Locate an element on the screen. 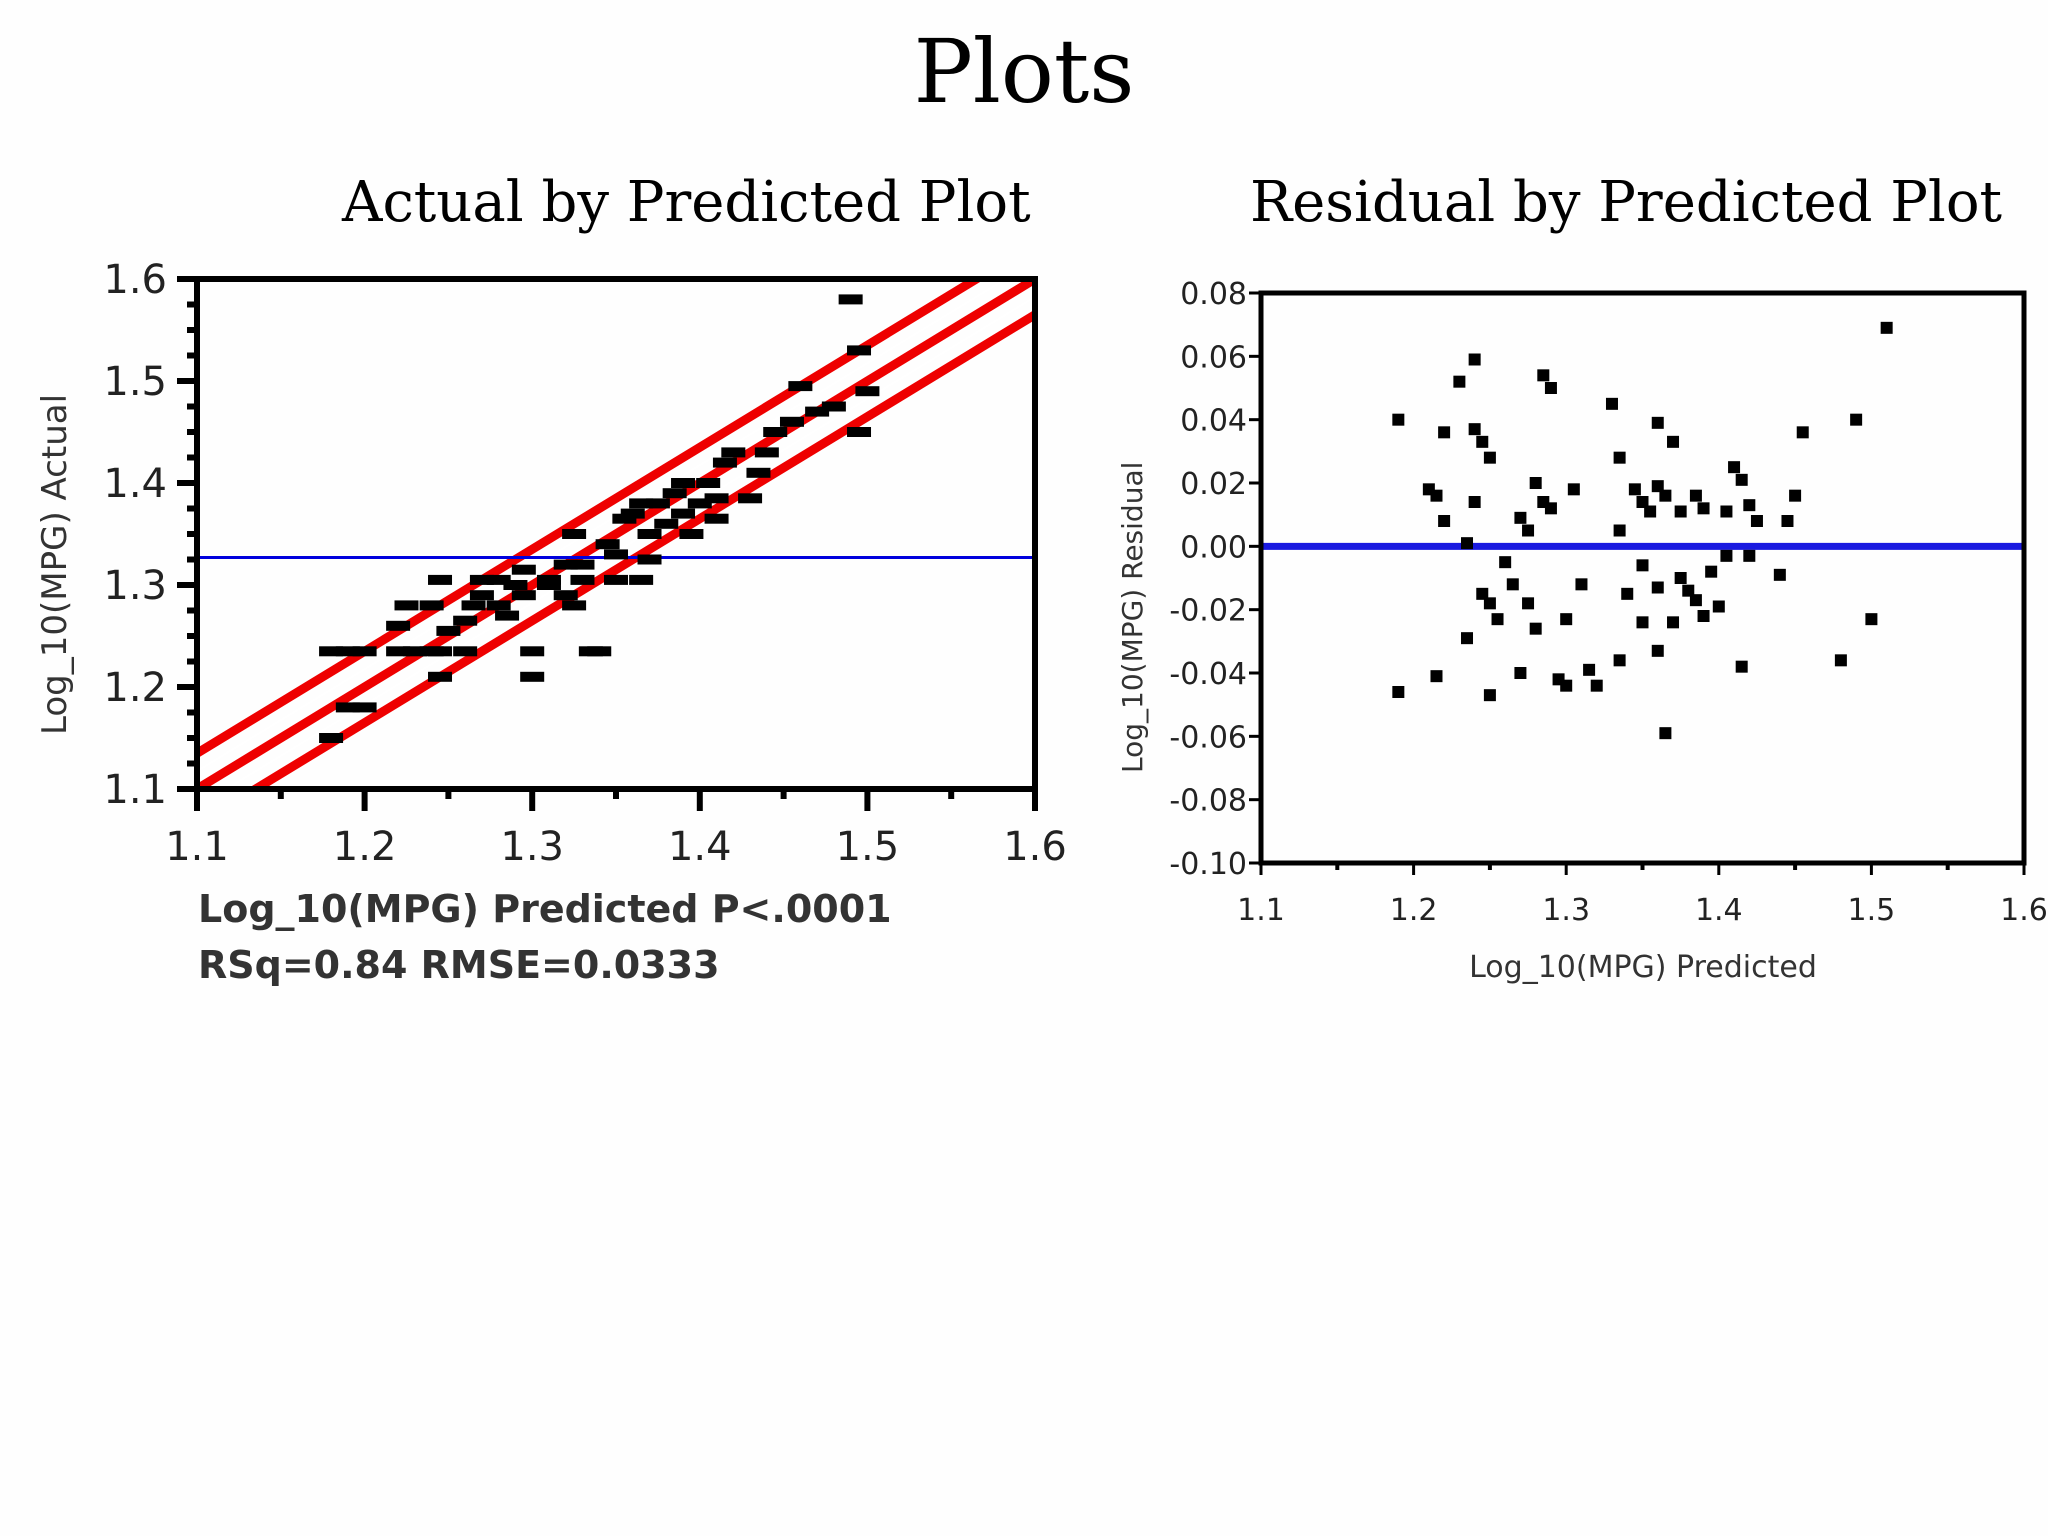 This screenshot has height=1536, width=2048. x-tick-label: 1.2 is located at coordinates (365, 847).